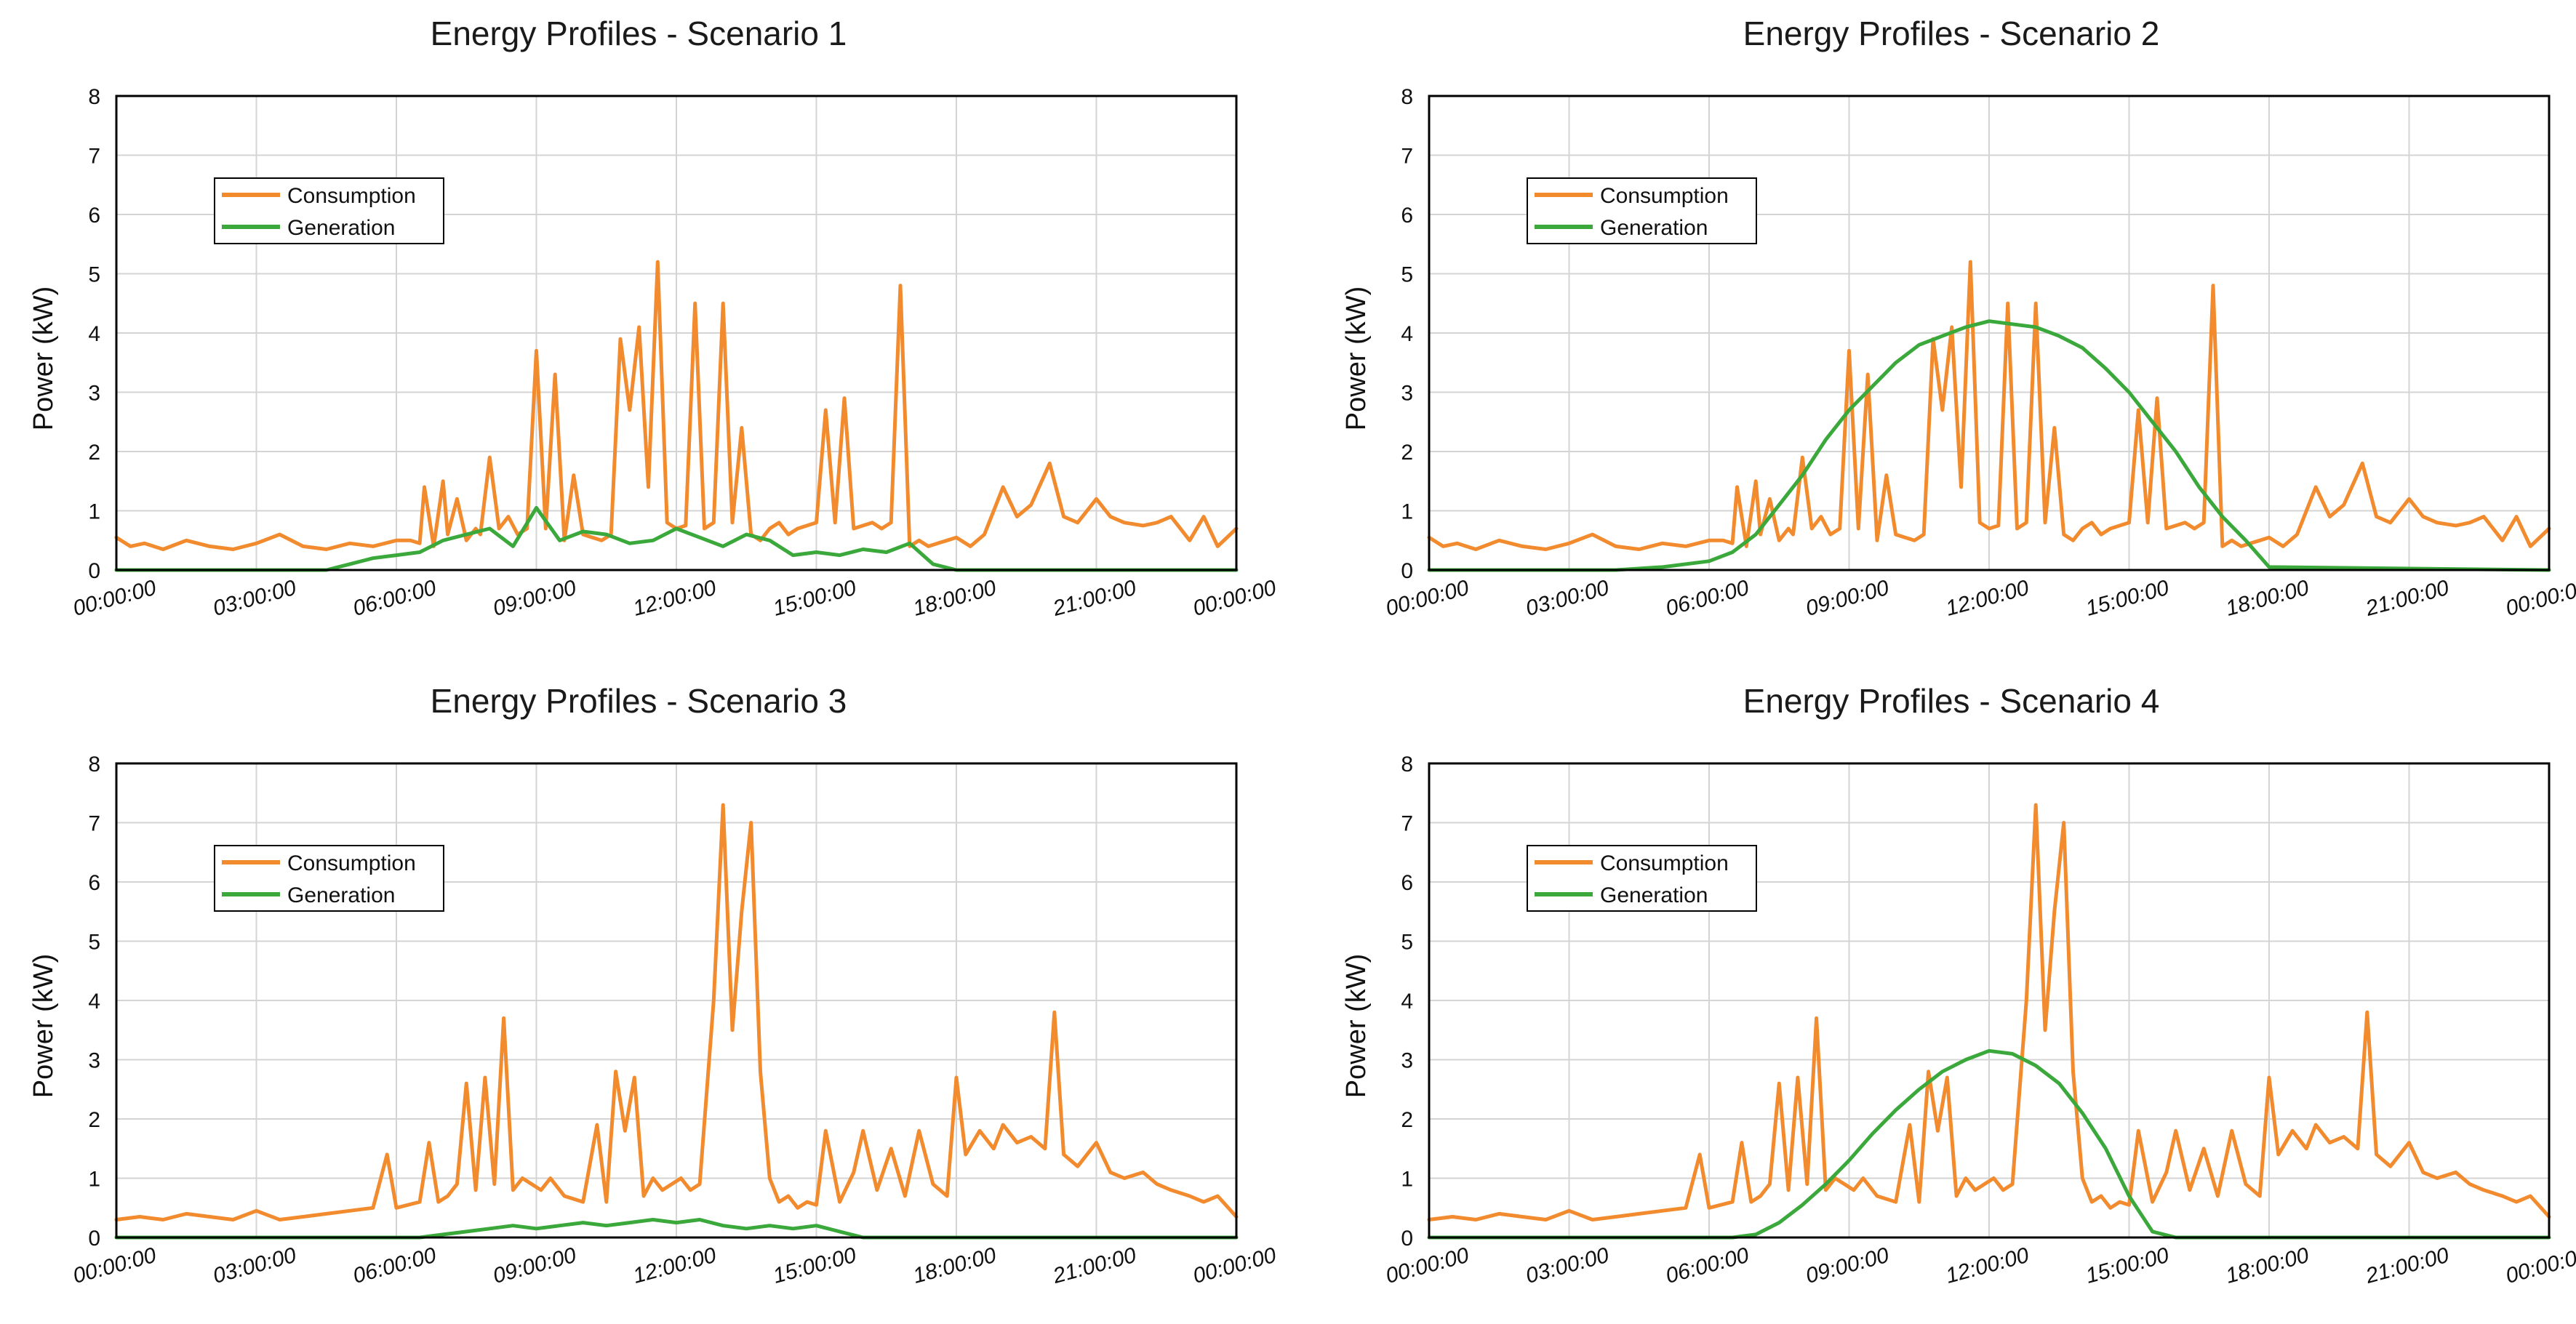 The height and width of the screenshot is (1324, 2576). I want to click on chart-title: Energy Profiles - Scenario 3, so click(639, 701).